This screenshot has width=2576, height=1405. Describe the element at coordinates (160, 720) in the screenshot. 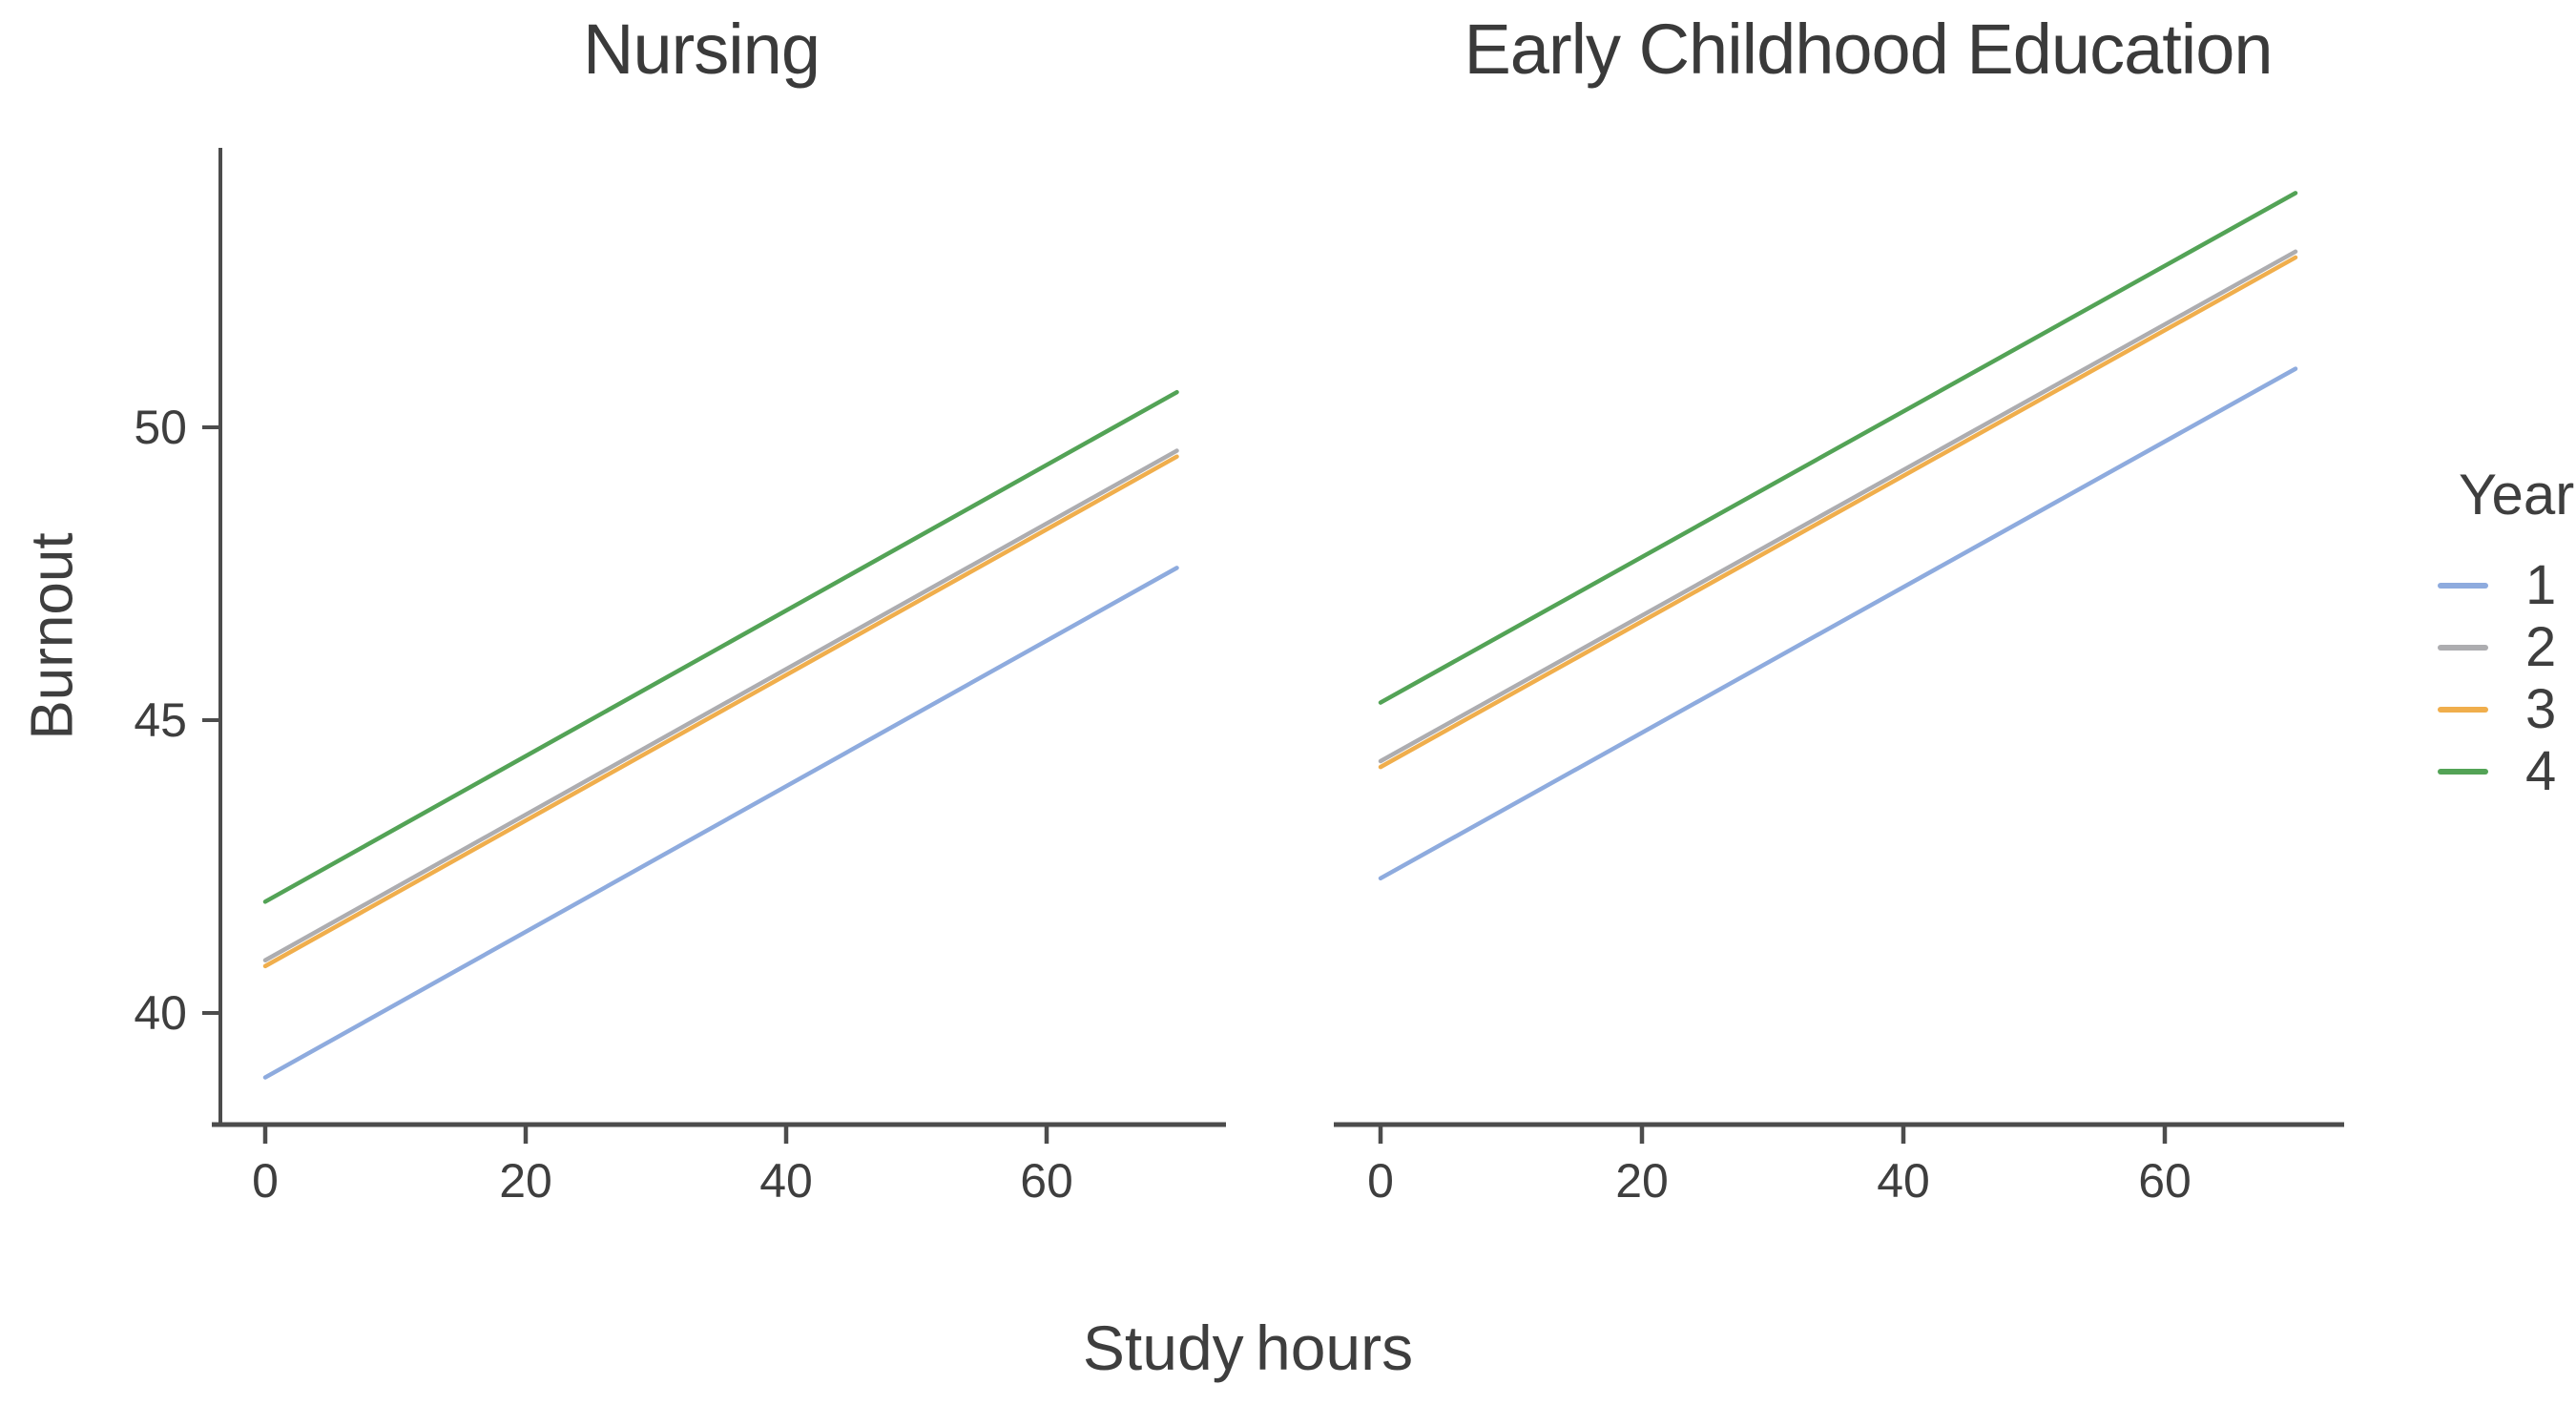

I see `y-tick-label: 45` at that location.